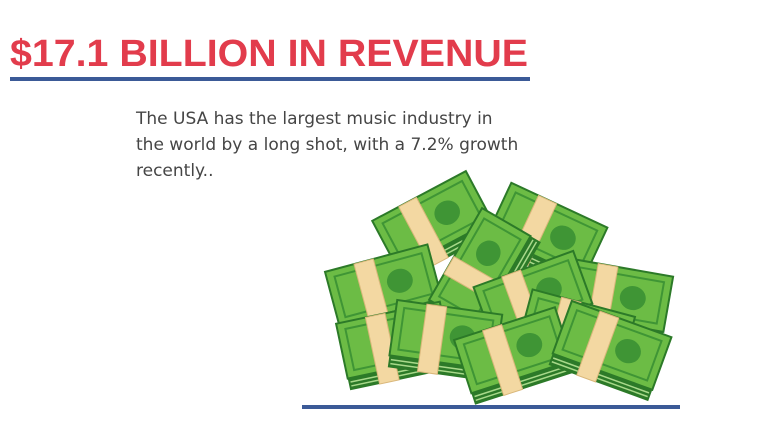 This screenshot has height=432, width=768. Describe the element at coordinates (491, 407) in the screenshot. I see `bottom-rule` at that location.